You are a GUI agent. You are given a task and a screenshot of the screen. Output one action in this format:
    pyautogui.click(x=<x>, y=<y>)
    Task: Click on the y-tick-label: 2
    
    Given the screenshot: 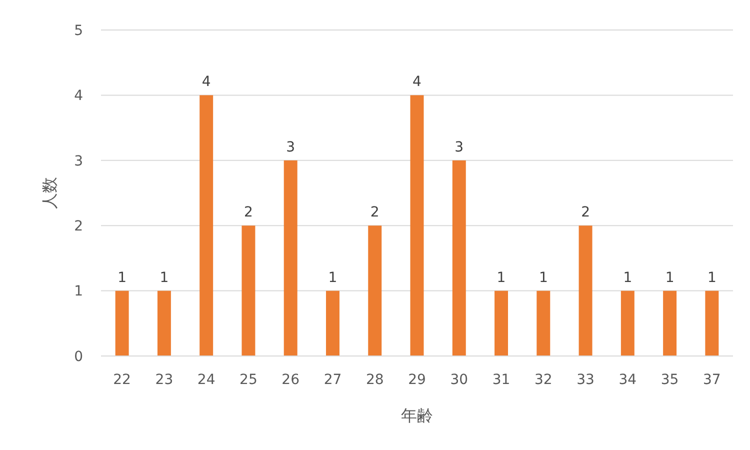 What is the action you would take?
    pyautogui.click(x=78, y=226)
    